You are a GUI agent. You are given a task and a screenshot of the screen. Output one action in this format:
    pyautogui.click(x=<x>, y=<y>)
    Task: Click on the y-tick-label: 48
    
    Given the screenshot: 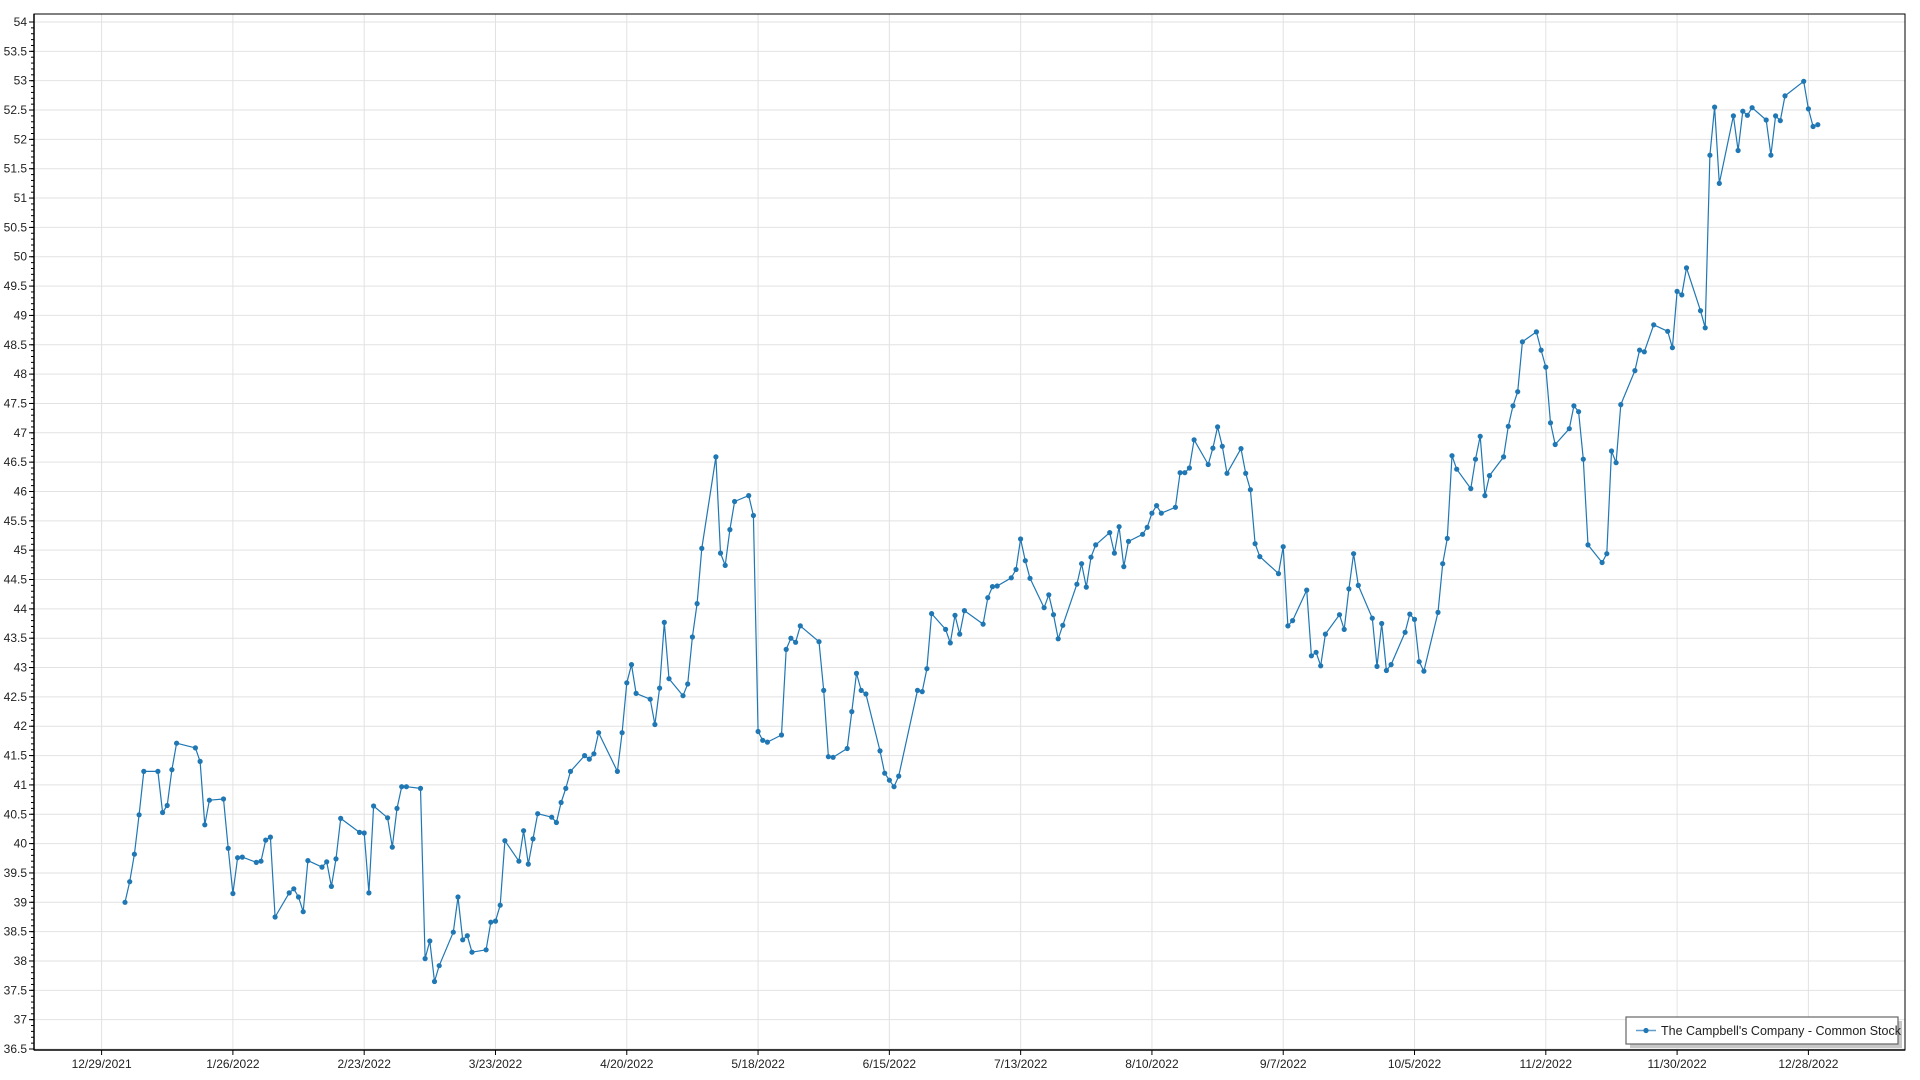 What is the action you would take?
    pyautogui.click(x=21, y=374)
    